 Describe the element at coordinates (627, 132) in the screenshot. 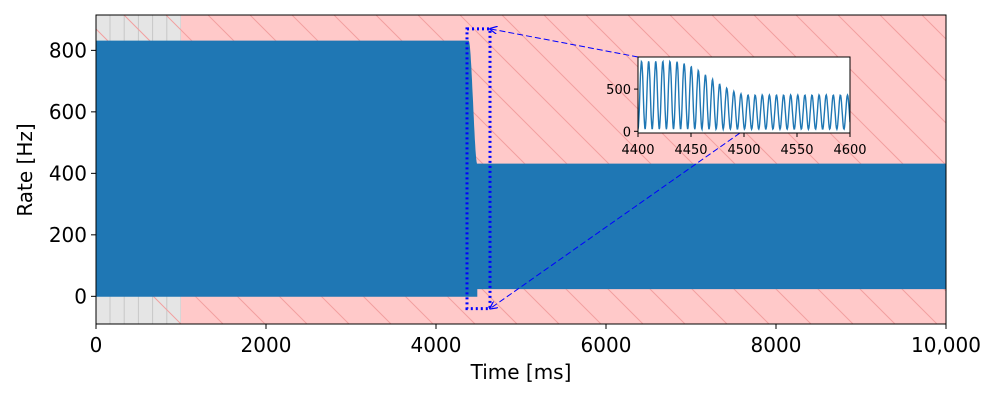

I see `inset-y-tick-label: 0` at that location.